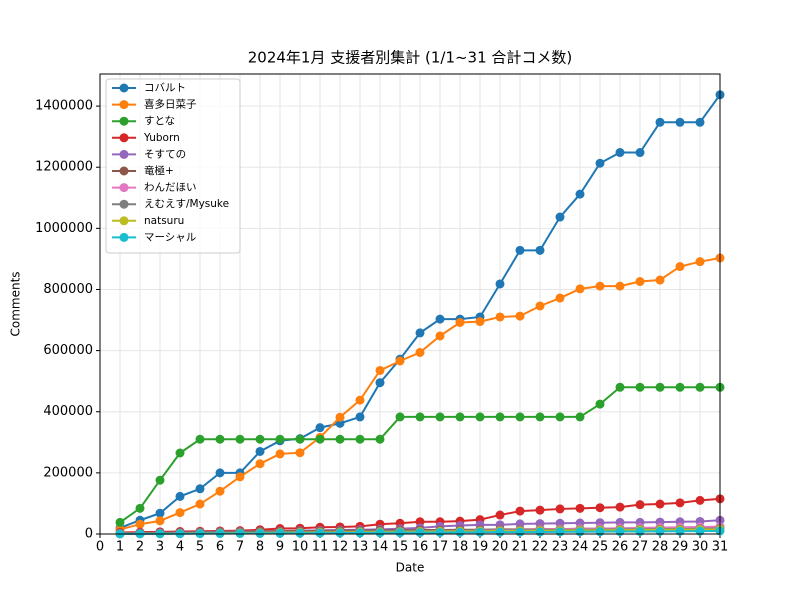 The image size is (800, 600). What do you see at coordinates (540, 547) in the screenshot?
I see `x-tick-label: 22` at bounding box center [540, 547].